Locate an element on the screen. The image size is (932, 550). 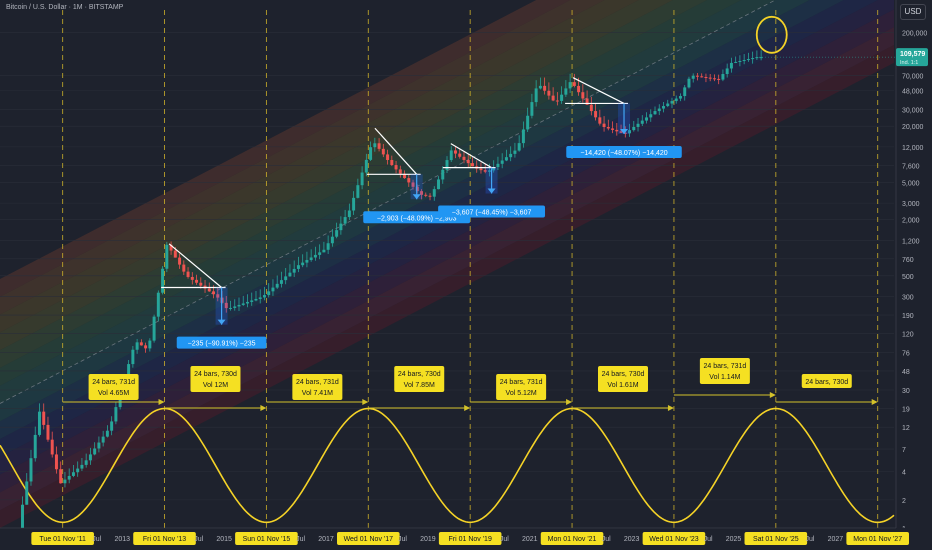
time-tick-label: Fri 01 Nov '13 is located at coordinates (164, 539).